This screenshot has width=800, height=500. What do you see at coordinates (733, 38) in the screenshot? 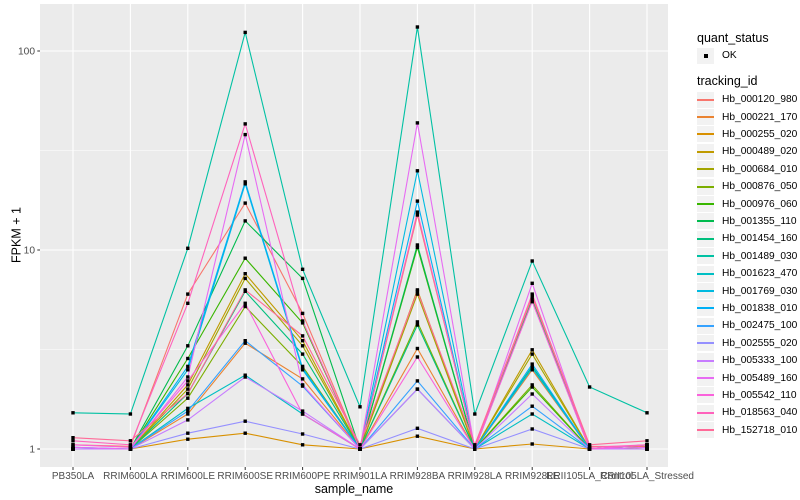
I see `legend-title-quant-status: quant_status` at bounding box center [733, 38].